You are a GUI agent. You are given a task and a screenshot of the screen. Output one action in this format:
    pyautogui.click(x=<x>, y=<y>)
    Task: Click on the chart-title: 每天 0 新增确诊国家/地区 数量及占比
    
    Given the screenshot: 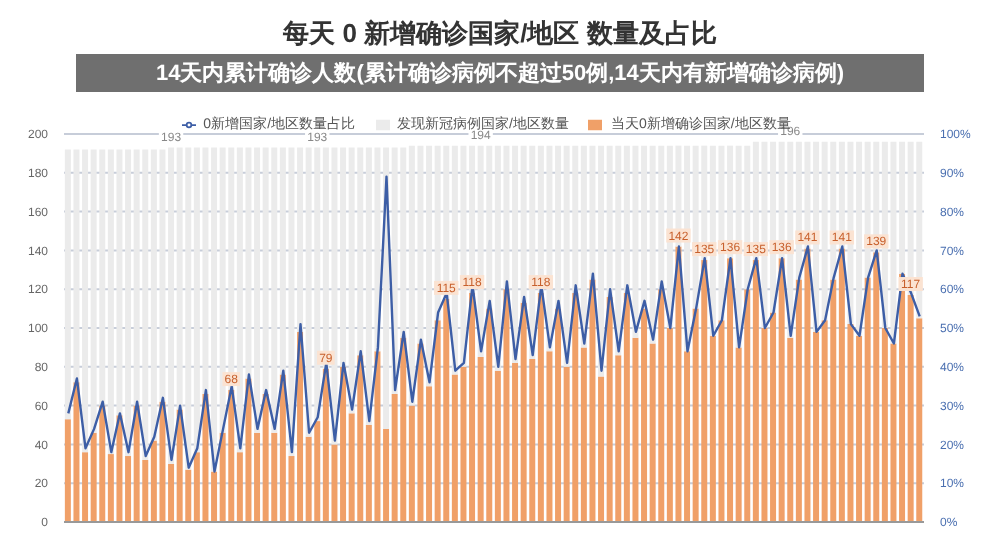 What is the action you would take?
    pyautogui.click(x=500, y=34)
    